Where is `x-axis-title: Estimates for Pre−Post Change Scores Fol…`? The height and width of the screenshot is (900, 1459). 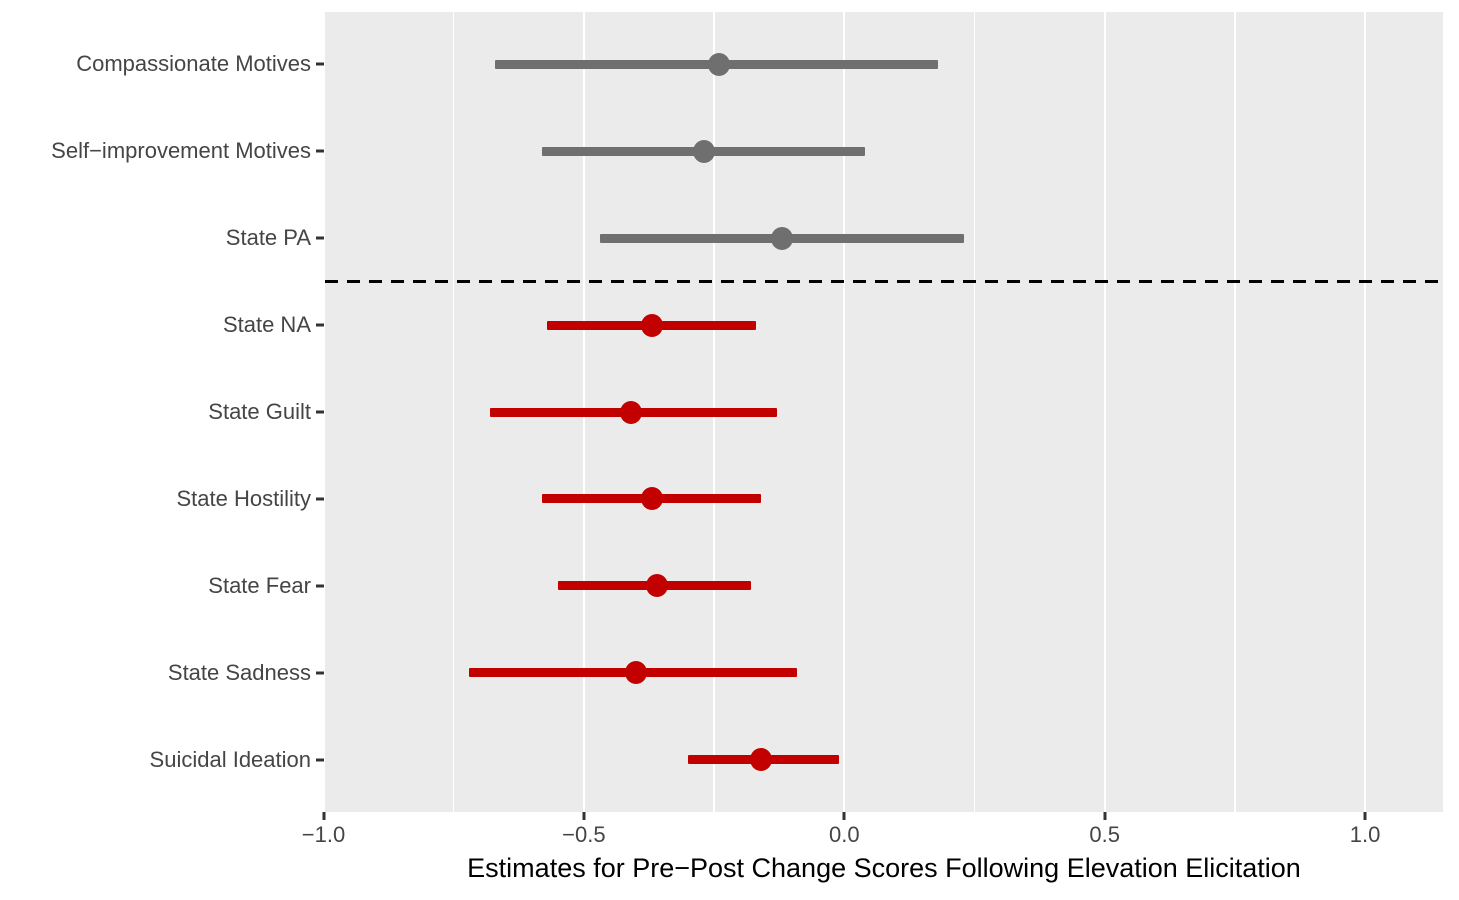
x-axis-title: Estimates for Pre−Post Change Scores Fol… is located at coordinates (884, 868).